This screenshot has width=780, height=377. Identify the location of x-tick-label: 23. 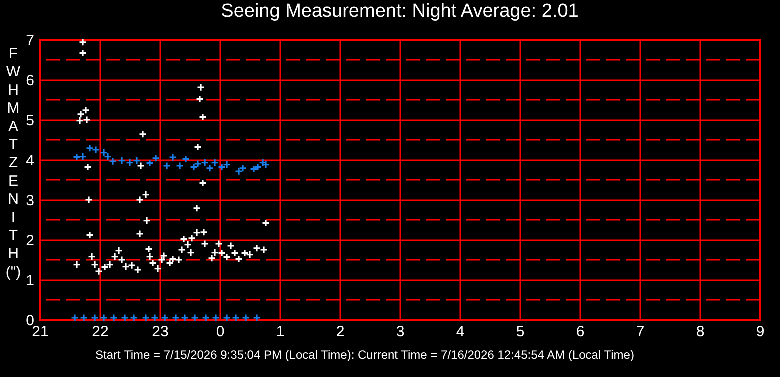
(160, 332).